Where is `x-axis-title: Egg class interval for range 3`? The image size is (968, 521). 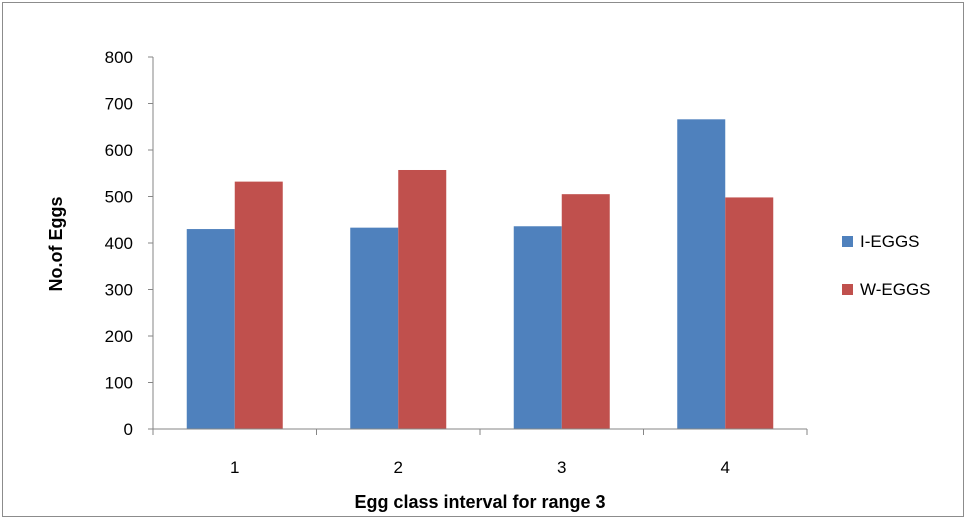
x-axis-title: Egg class interval for range 3 is located at coordinates (479, 502).